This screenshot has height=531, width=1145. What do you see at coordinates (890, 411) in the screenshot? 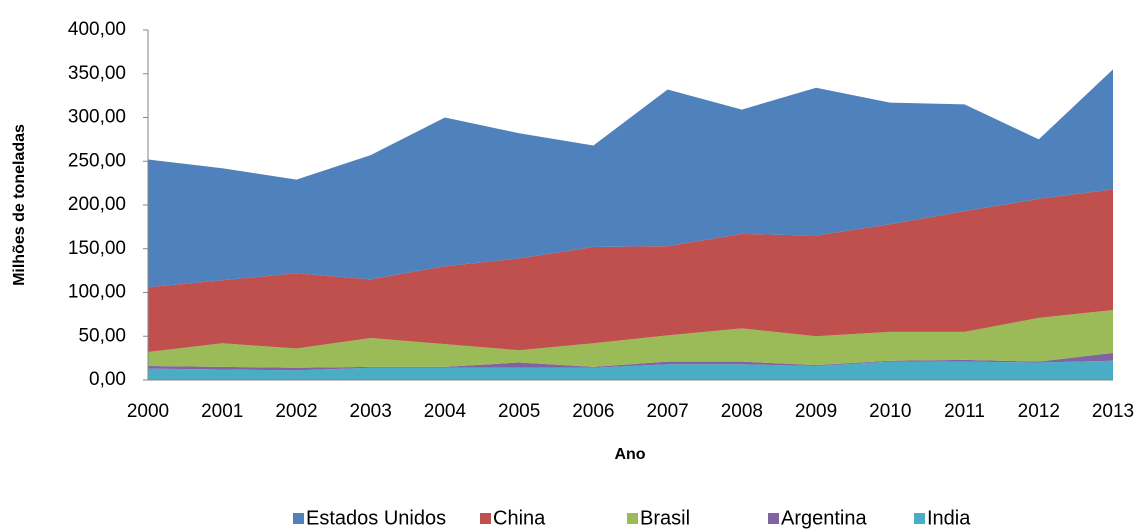
I see `x-tick-label: 2010` at bounding box center [890, 411].